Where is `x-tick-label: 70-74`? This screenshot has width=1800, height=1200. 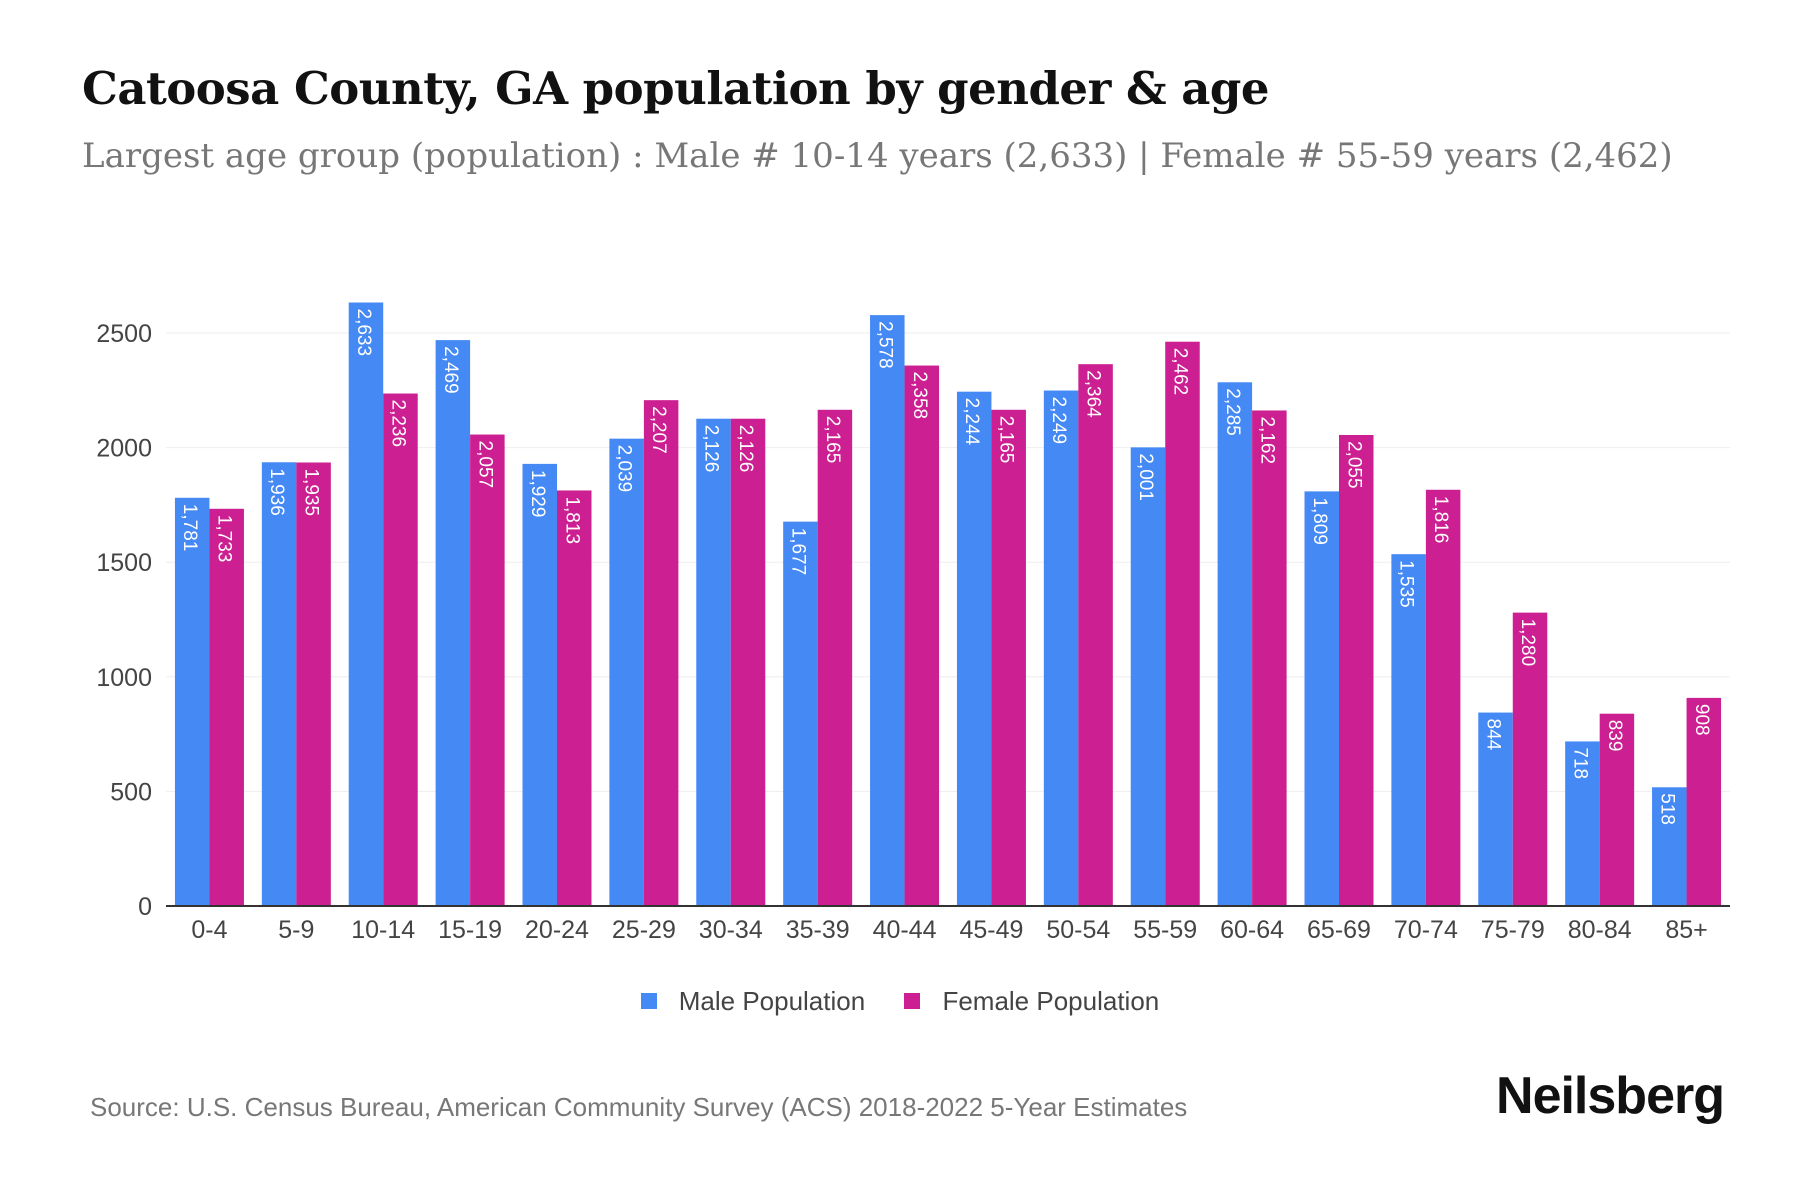
x-tick-label: 70-74 is located at coordinates (1426, 930).